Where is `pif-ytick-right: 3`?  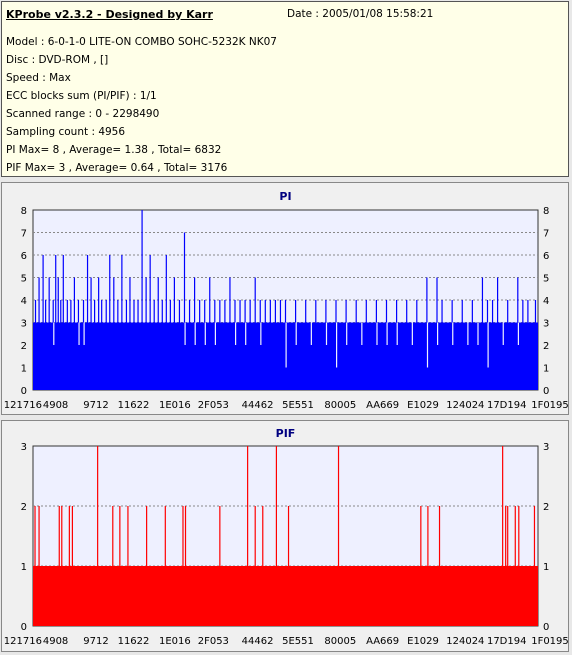 pif-ytick-right: 3 is located at coordinates (546, 447).